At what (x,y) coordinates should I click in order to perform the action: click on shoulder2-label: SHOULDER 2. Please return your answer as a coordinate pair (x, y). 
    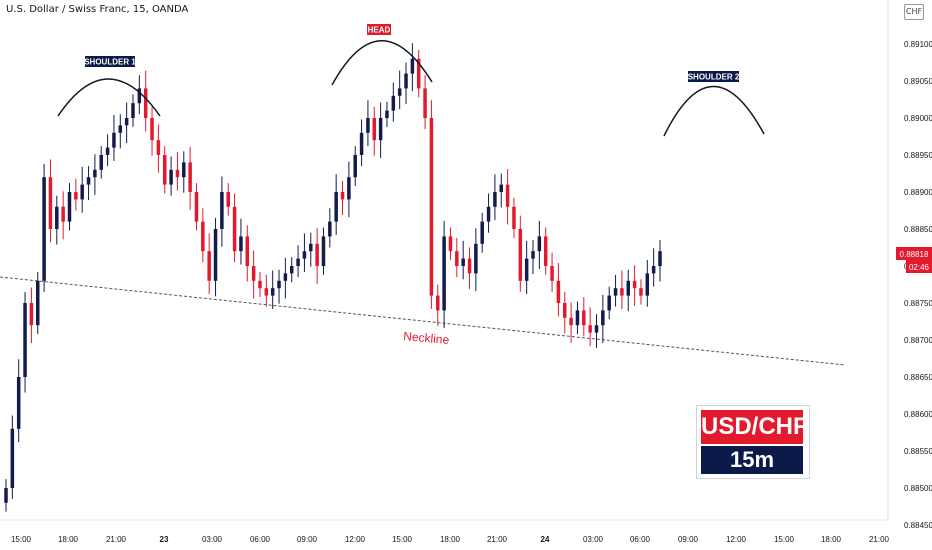
    Looking at the image, I should click on (714, 77).